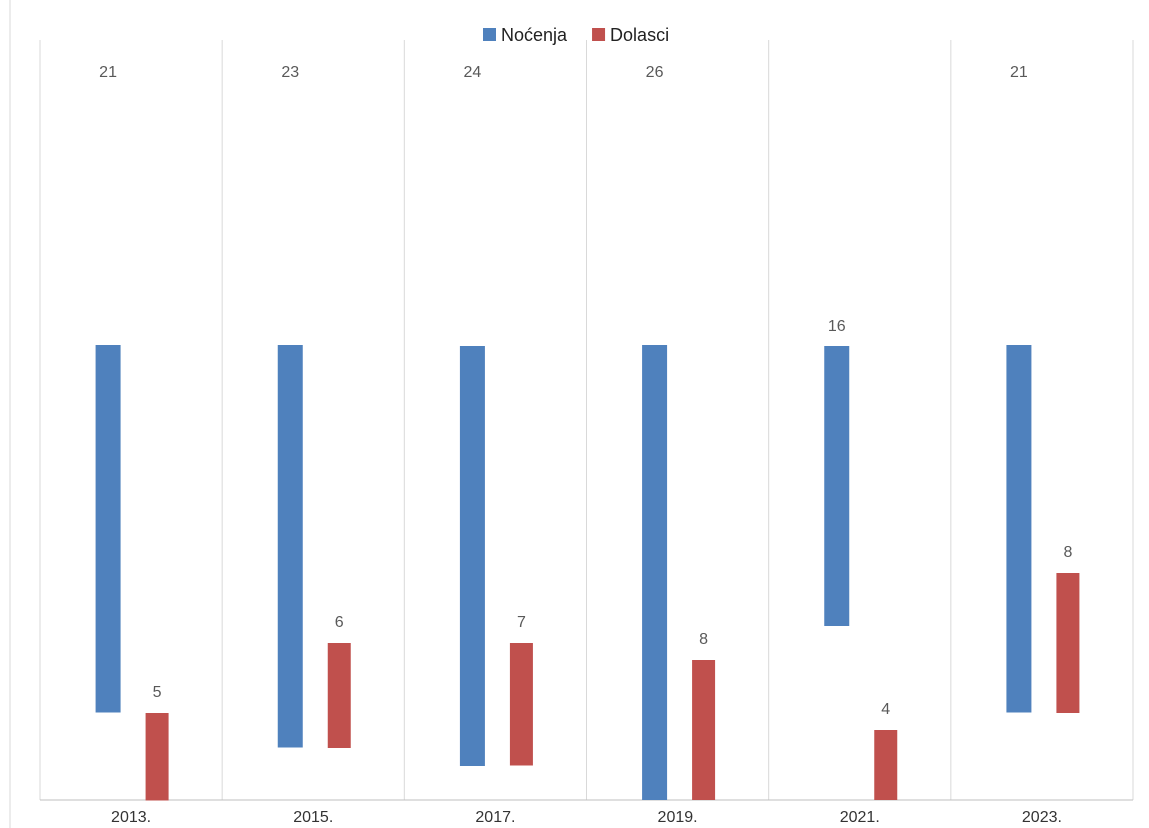  Describe the element at coordinates (131, 817) in the screenshot. I see `x-tick-label: 2013.` at that location.